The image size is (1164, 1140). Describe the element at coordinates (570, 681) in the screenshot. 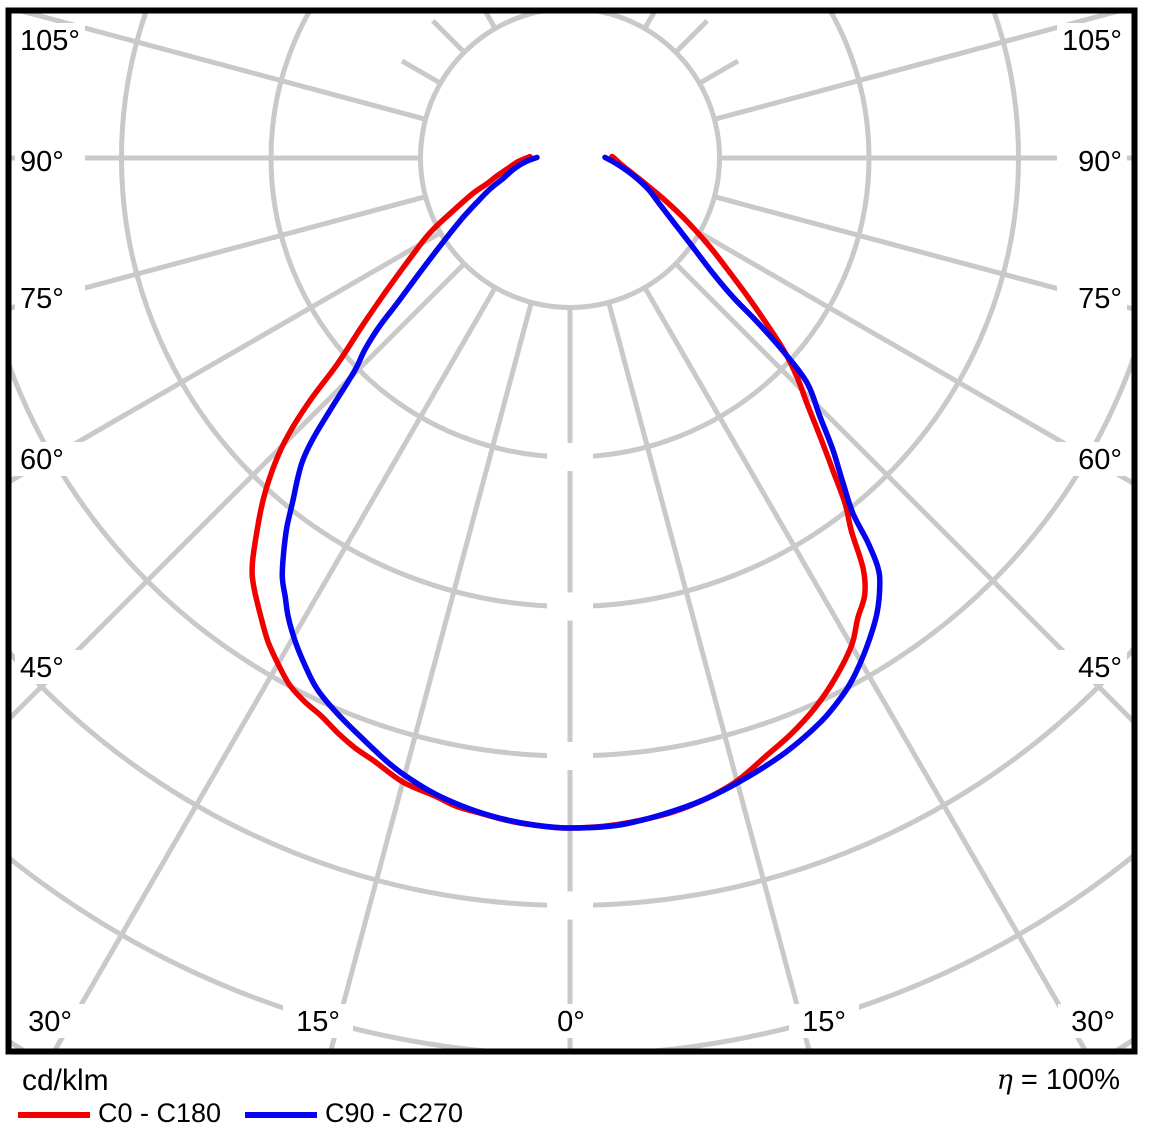

I see `axis-knockouts` at that location.